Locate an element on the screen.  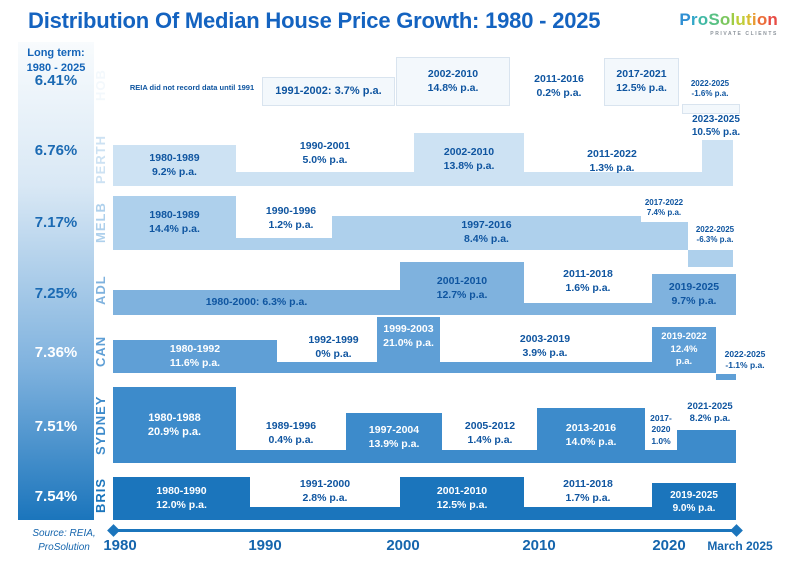
axis-tick-1980: 1980 is located at coordinates (120, 545).